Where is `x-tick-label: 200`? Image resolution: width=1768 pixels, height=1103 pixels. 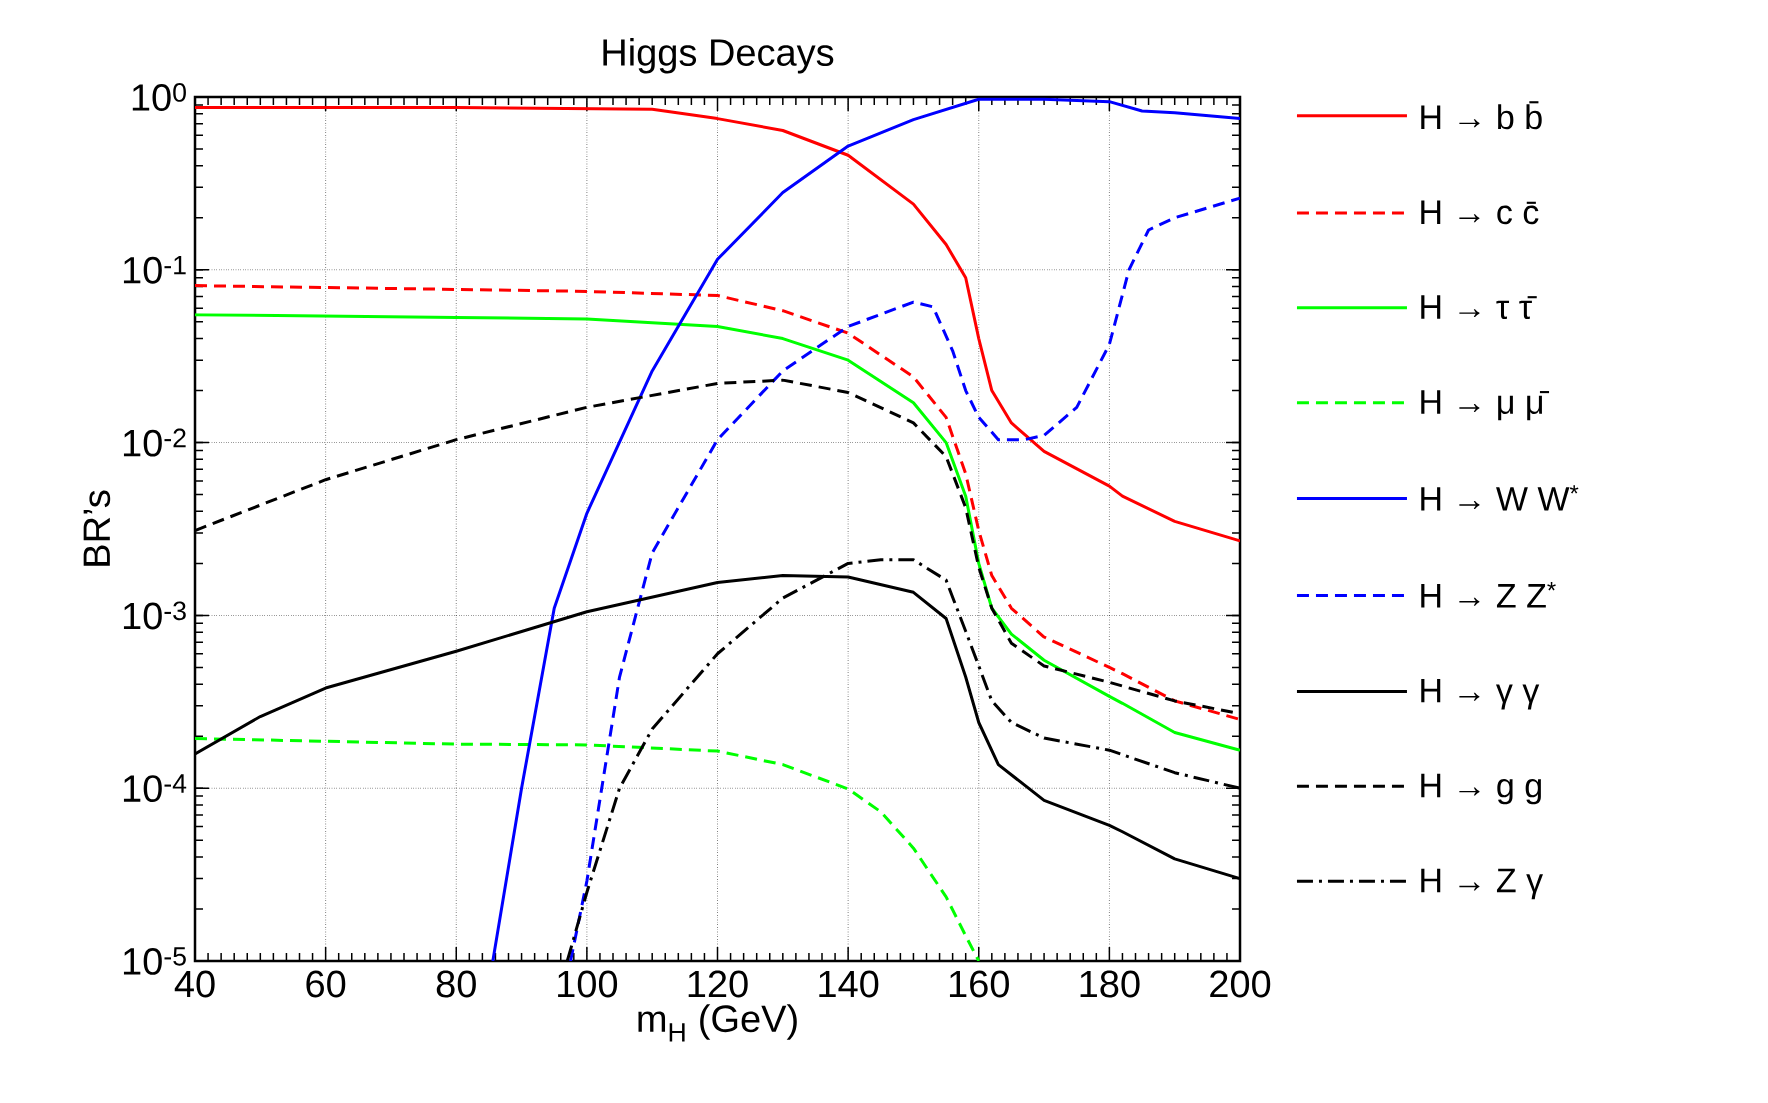
x-tick-label: 200 is located at coordinates (1240, 984).